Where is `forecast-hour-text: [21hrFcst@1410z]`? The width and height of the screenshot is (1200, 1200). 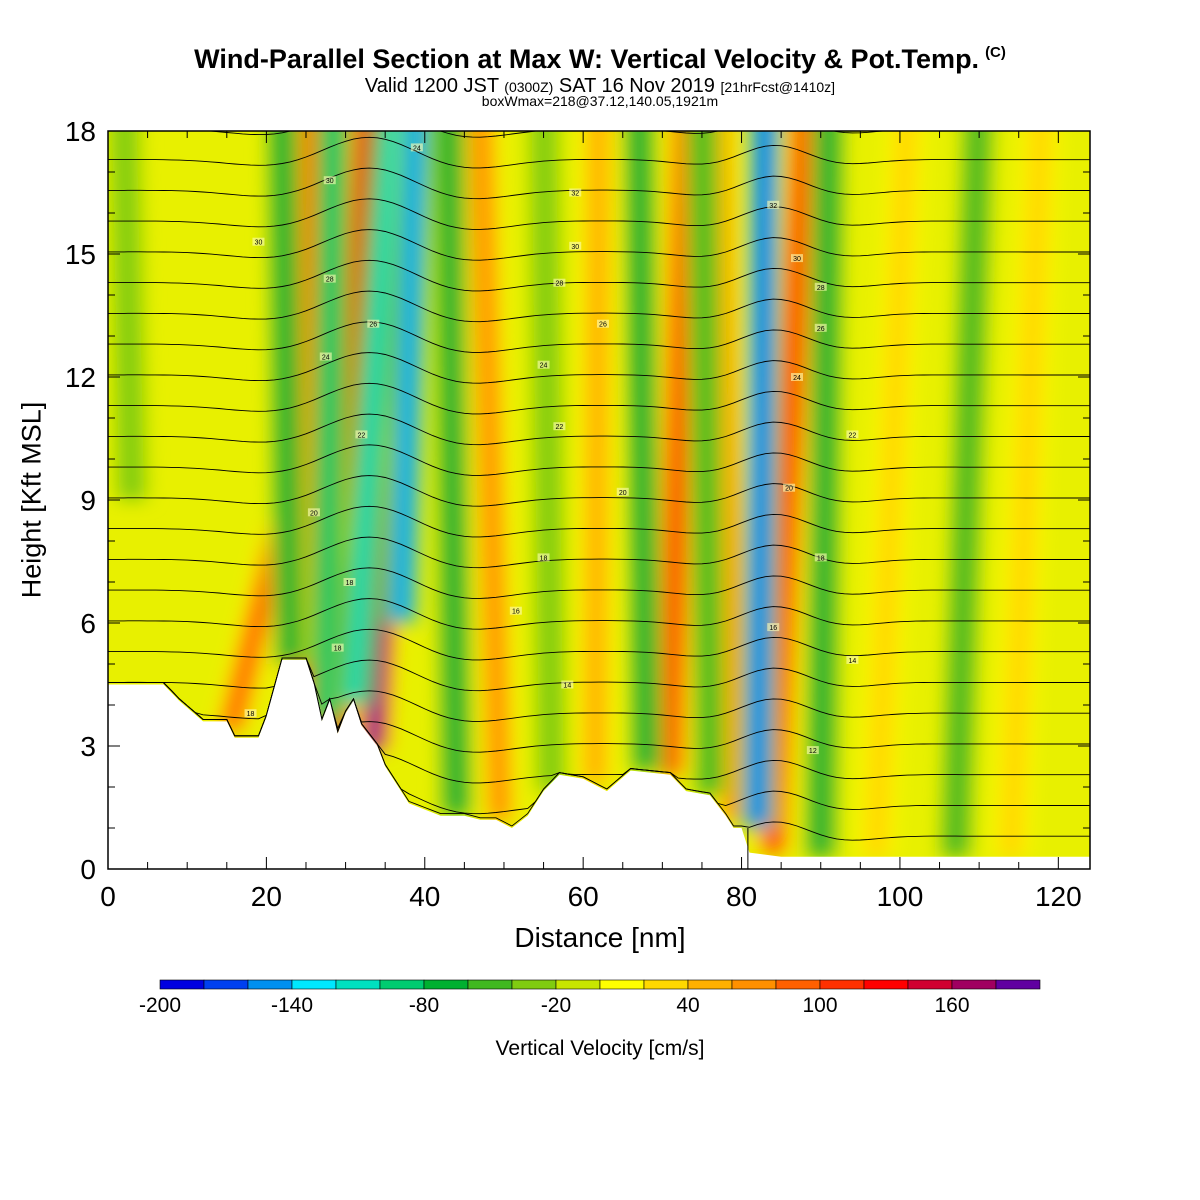 forecast-hour-text: [21hrFcst@1410z] is located at coordinates (778, 87).